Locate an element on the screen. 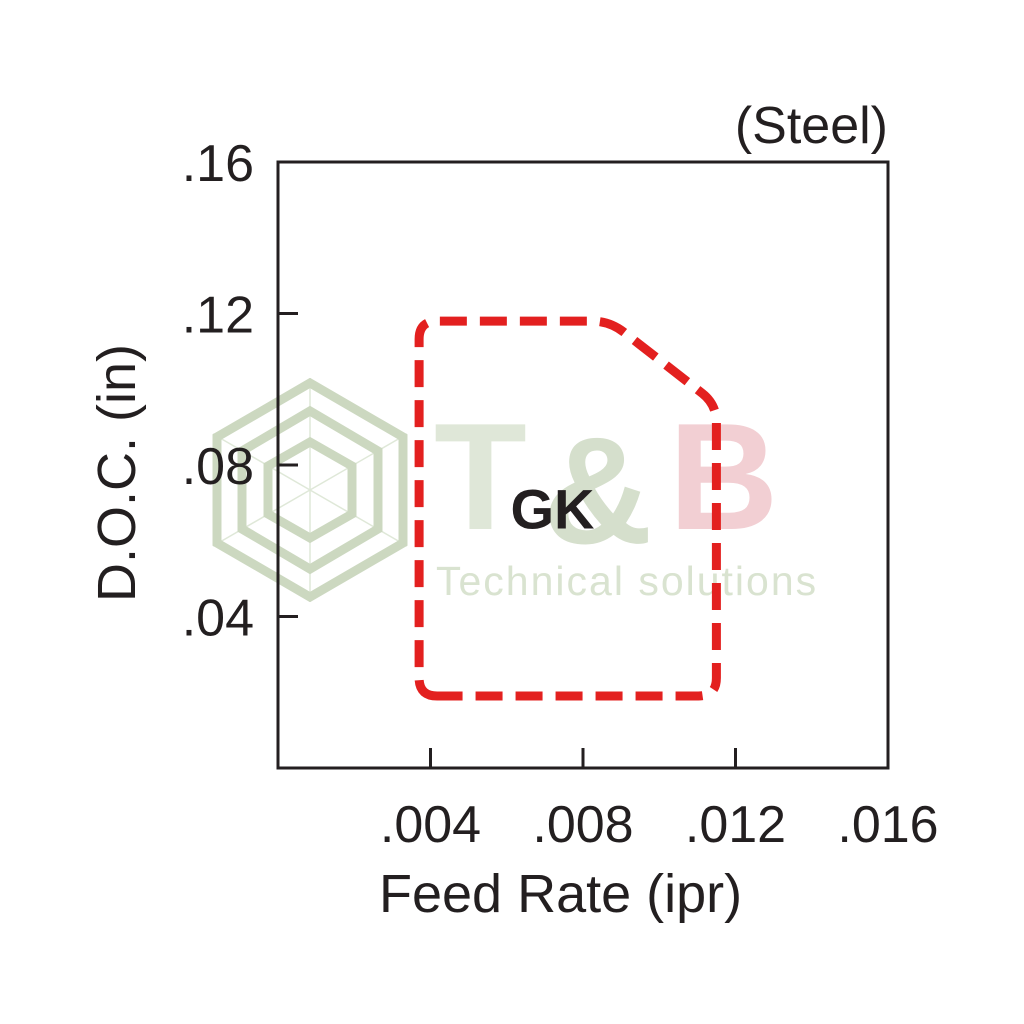  x-tick-label: .016 is located at coordinates (887, 825).